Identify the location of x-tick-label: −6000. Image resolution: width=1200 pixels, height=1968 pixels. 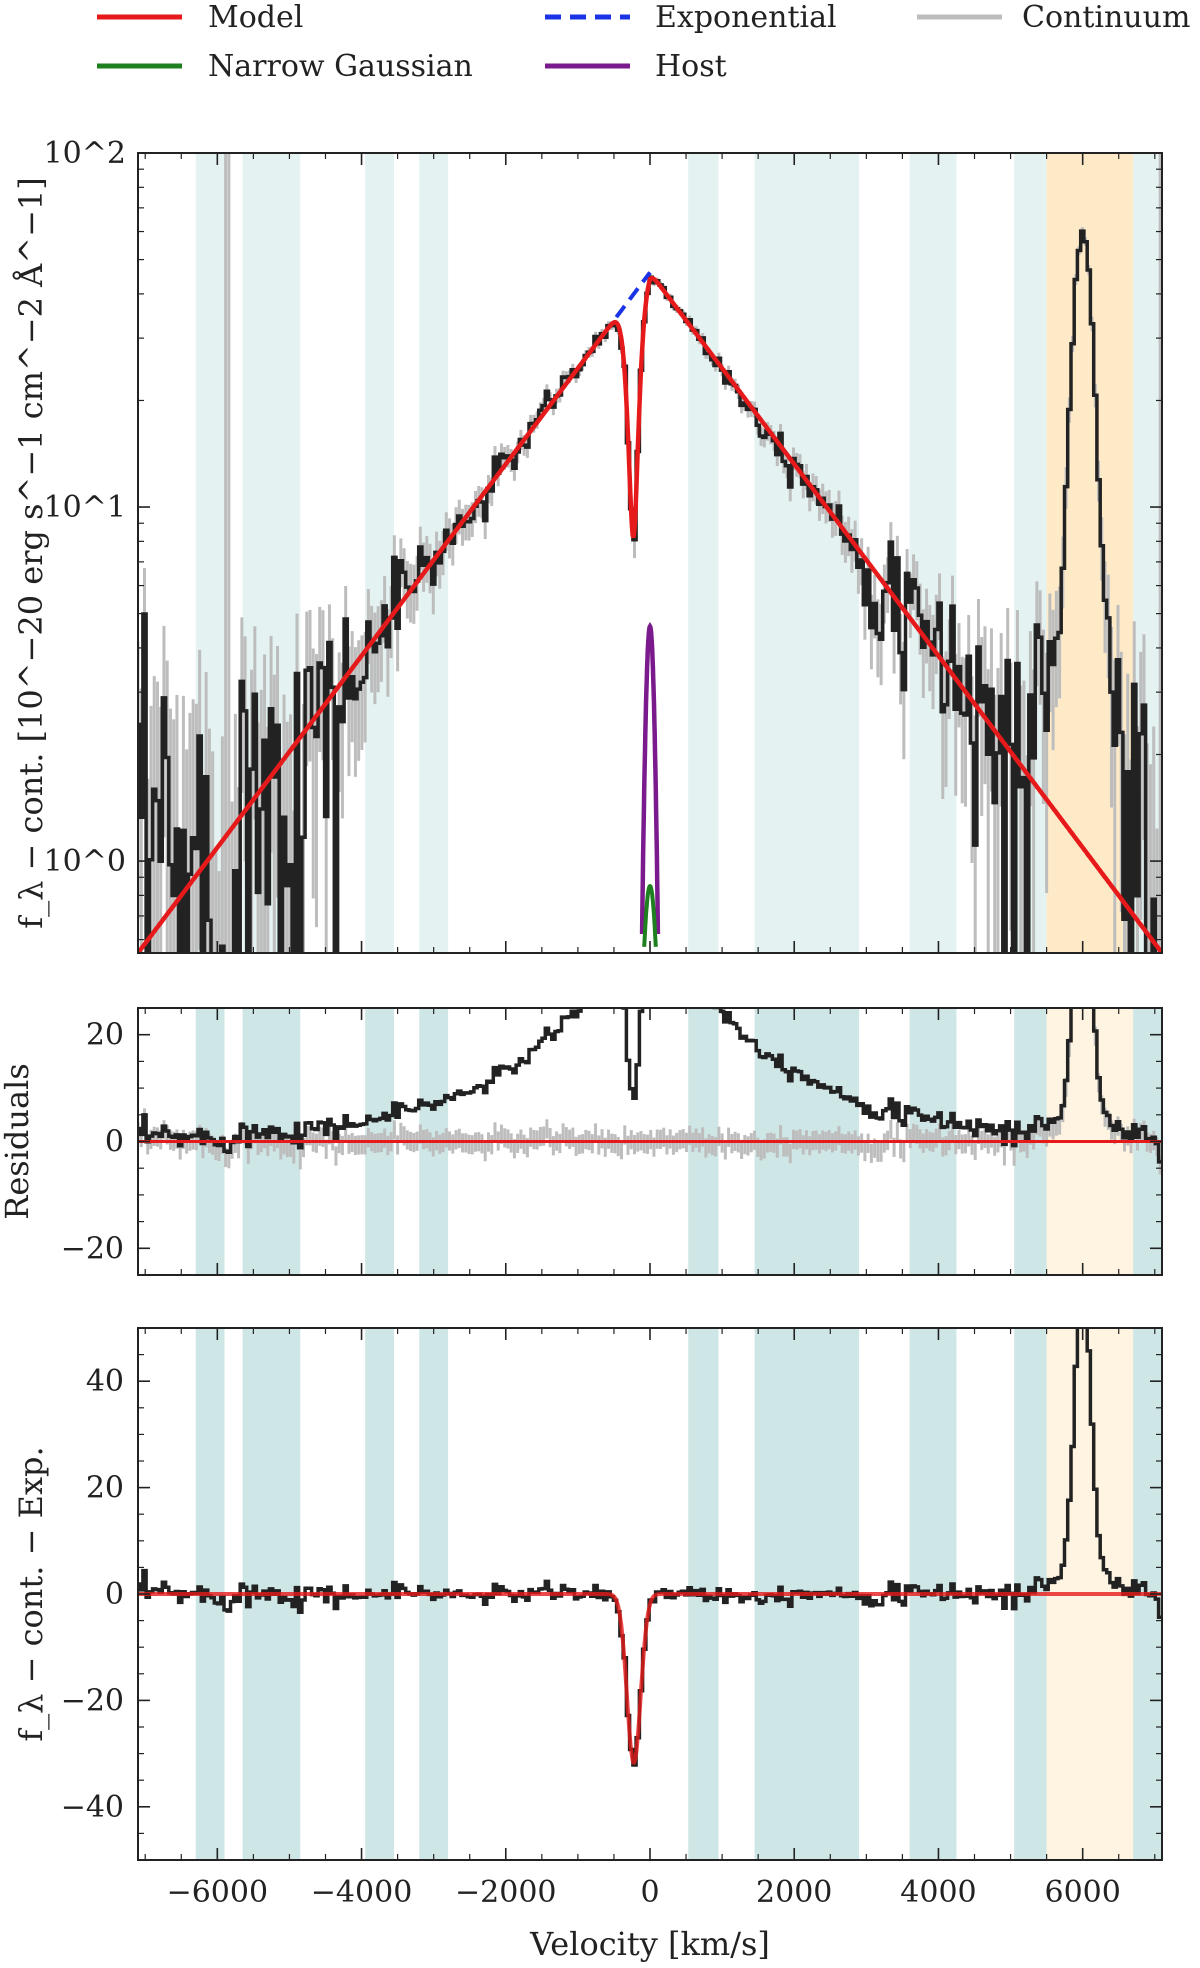
(217, 1892).